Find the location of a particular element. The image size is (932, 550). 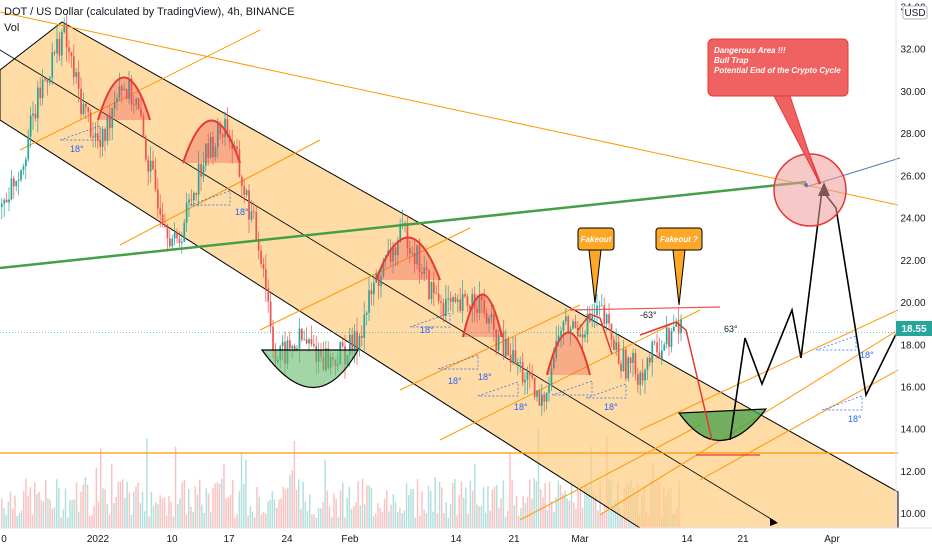

currency-badge is located at coordinates (915, 12).